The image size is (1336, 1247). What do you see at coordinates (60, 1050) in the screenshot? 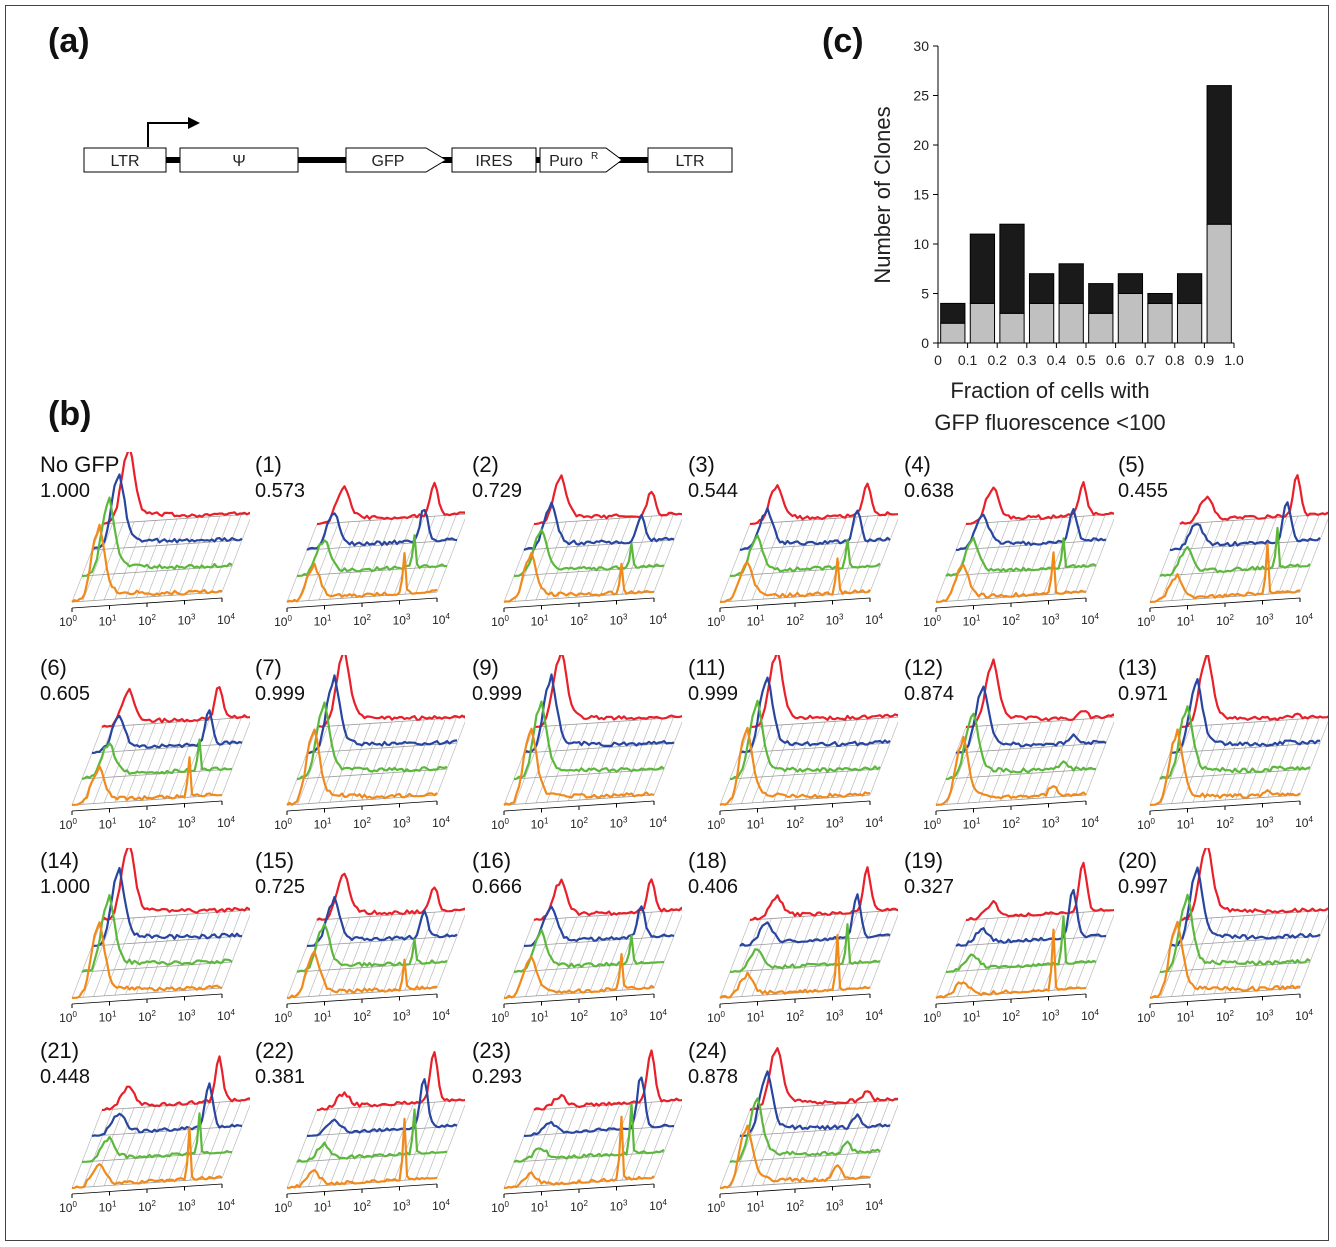
I see `clone-id-label: (21)` at bounding box center [60, 1050].